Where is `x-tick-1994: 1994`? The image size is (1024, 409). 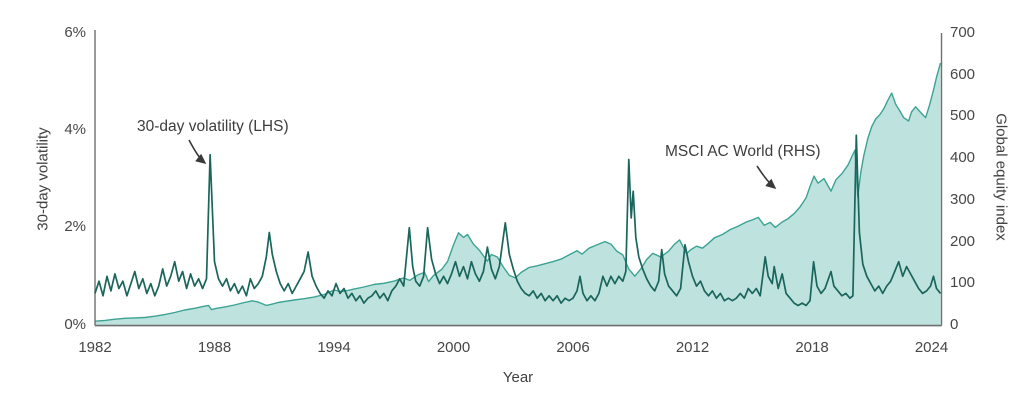
x-tick-1994: 1994 is located at coordinates (334, 347).